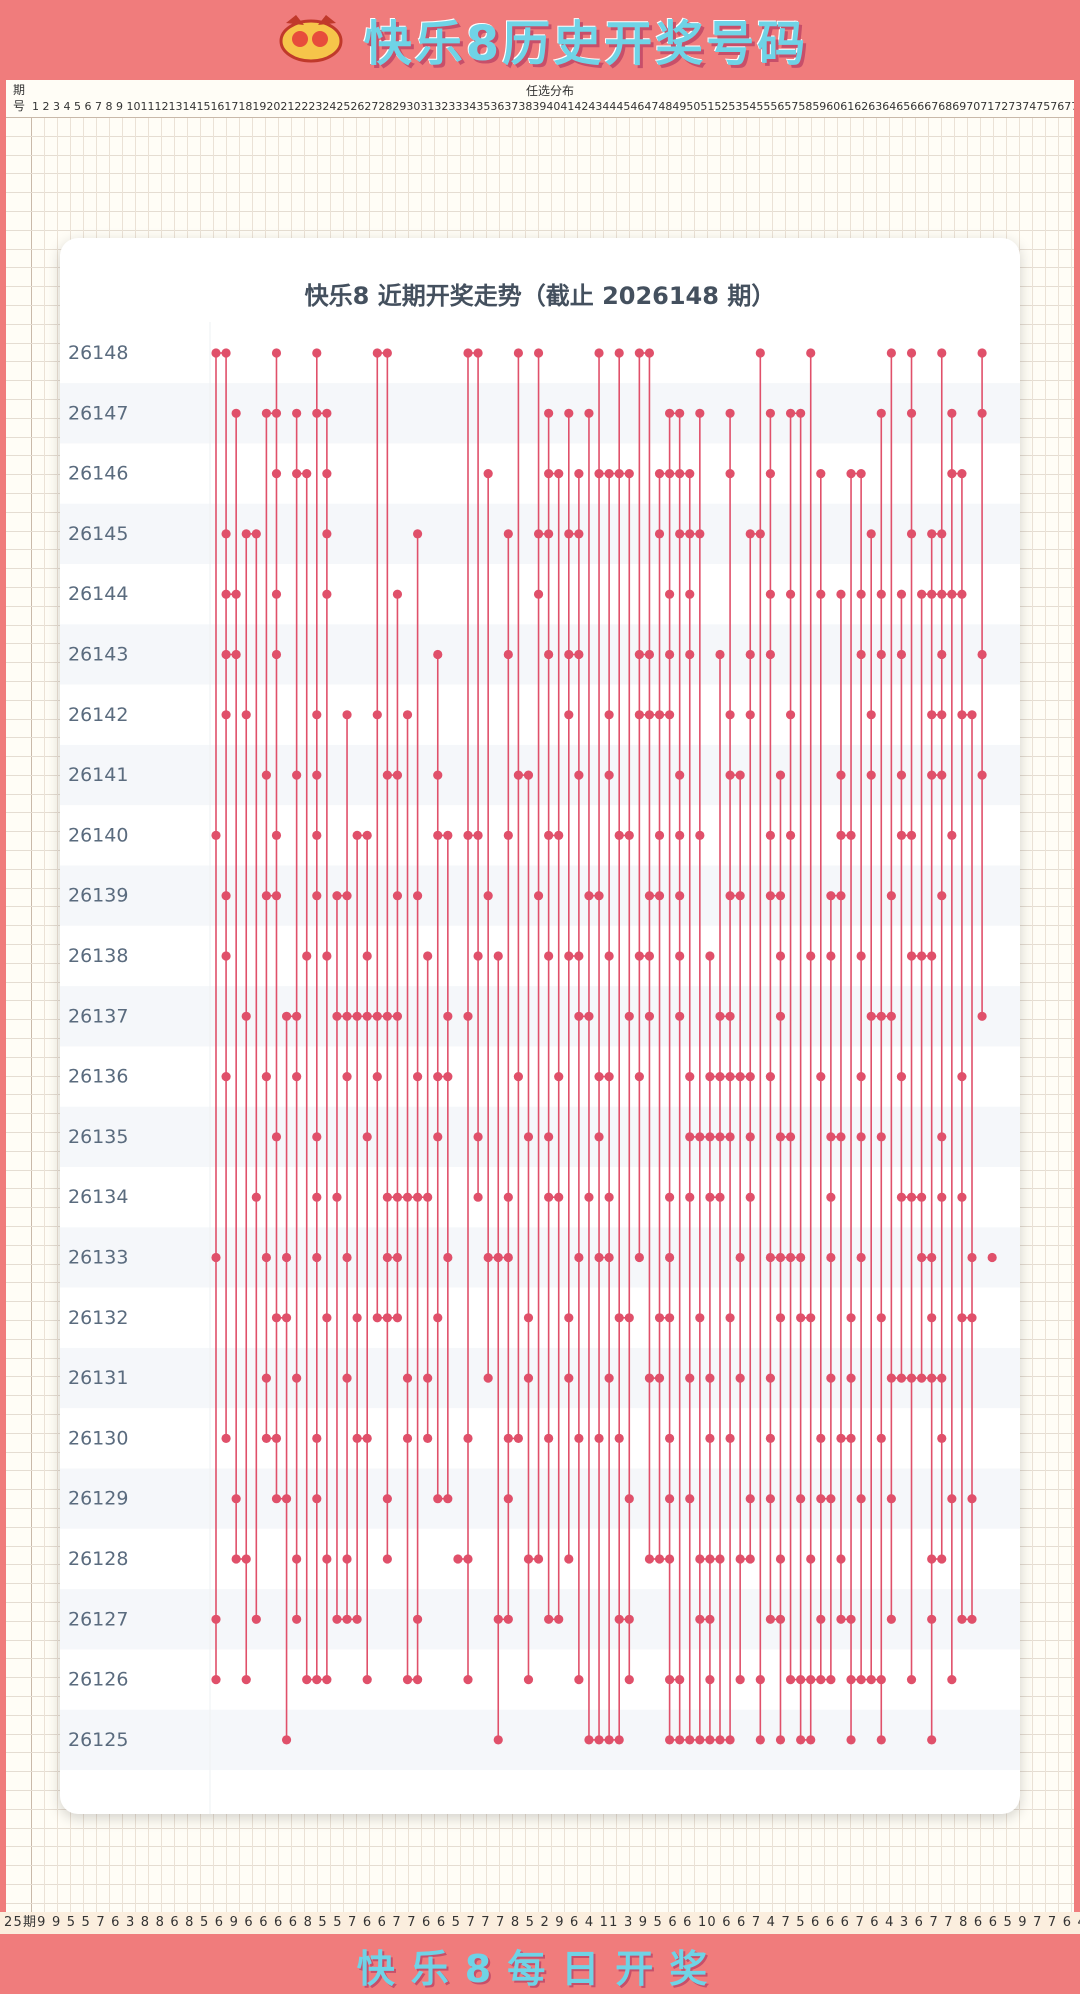  I want to click on period-label: 26133, so click(98, 1258).